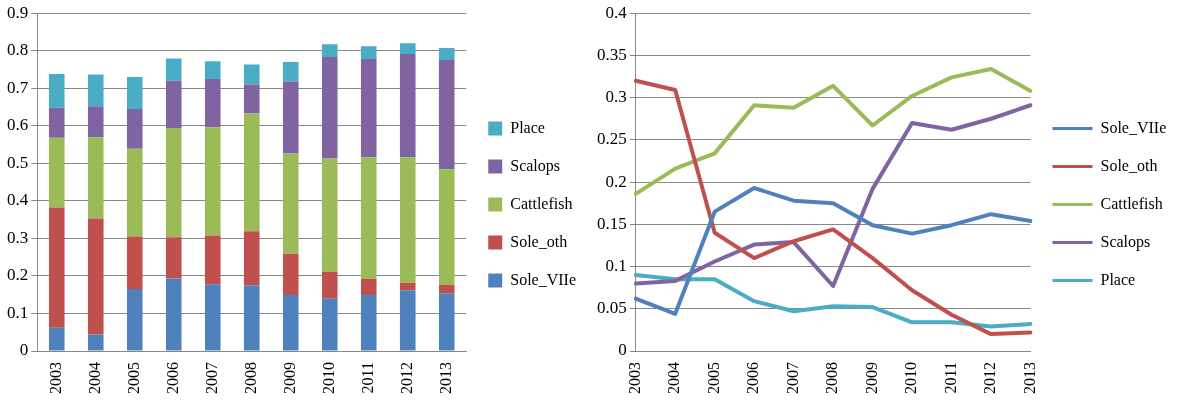  I want to click on x-tick-label: 2010, so click(328, 378).